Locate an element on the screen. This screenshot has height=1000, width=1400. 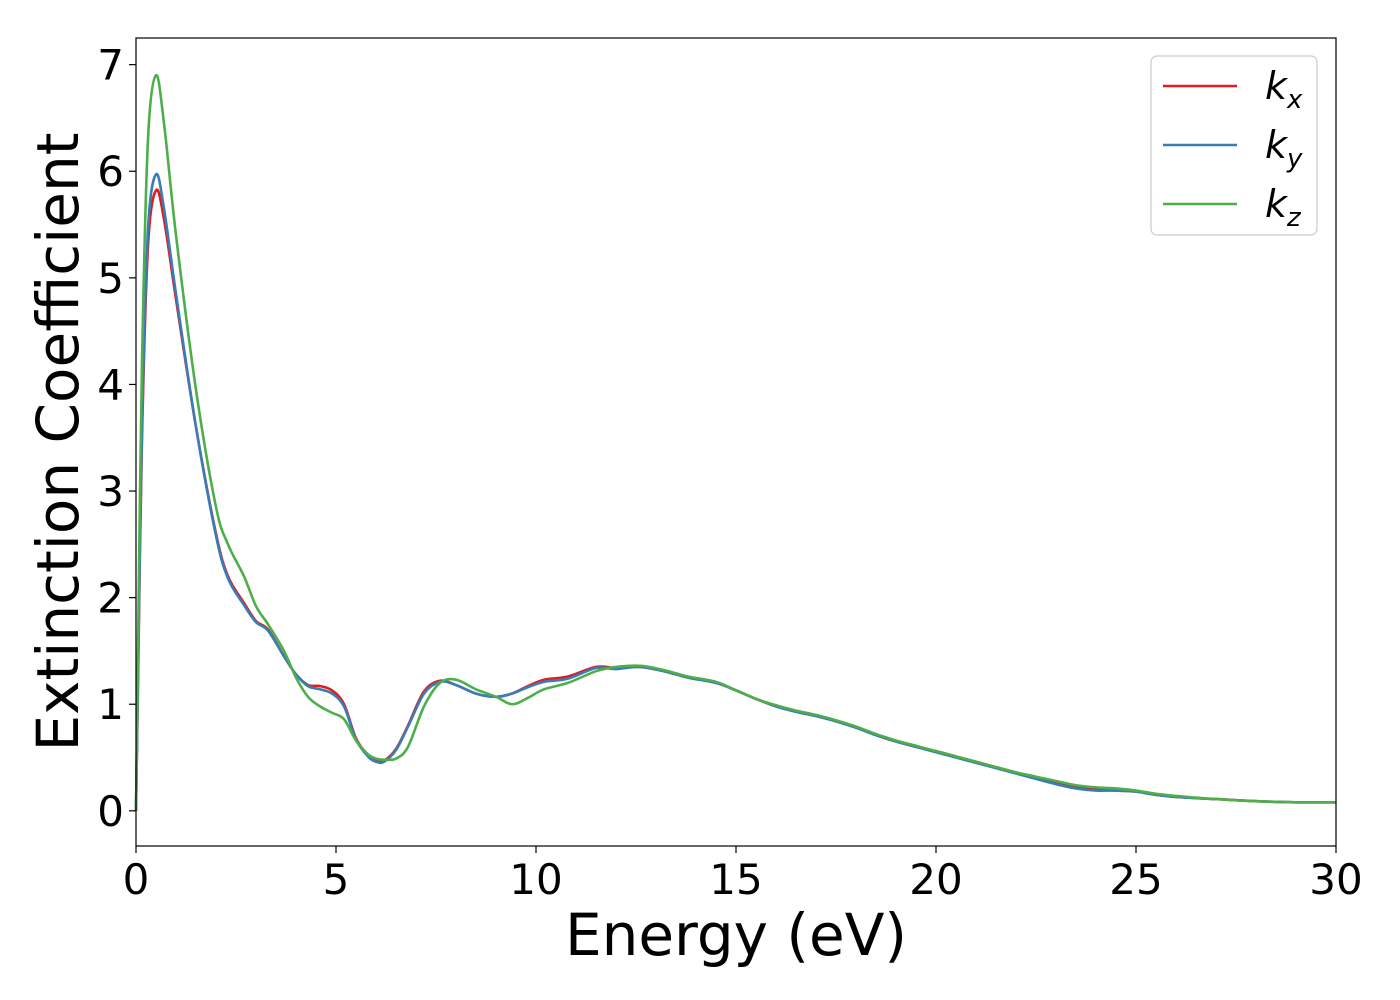
y-tick-label: 6 is located at coordinates (110, 171).